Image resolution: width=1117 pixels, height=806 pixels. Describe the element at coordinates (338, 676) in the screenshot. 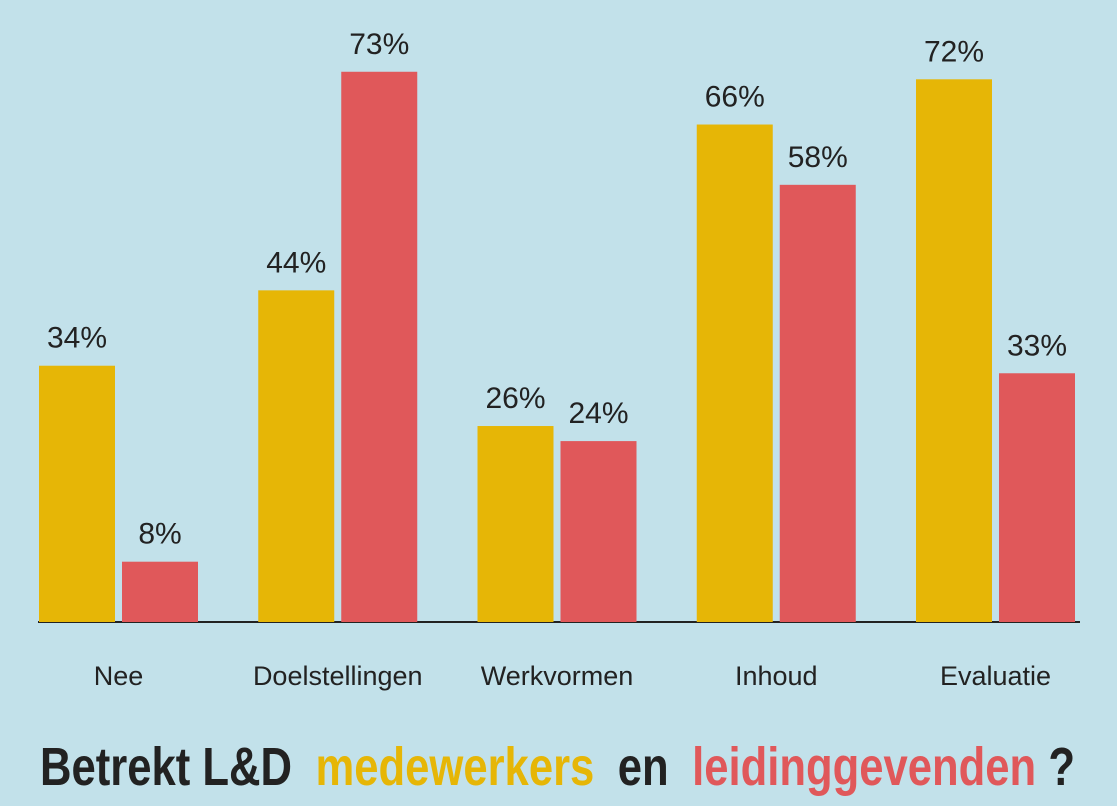

I see `x-tick-label: Doelstellingen` at that location.